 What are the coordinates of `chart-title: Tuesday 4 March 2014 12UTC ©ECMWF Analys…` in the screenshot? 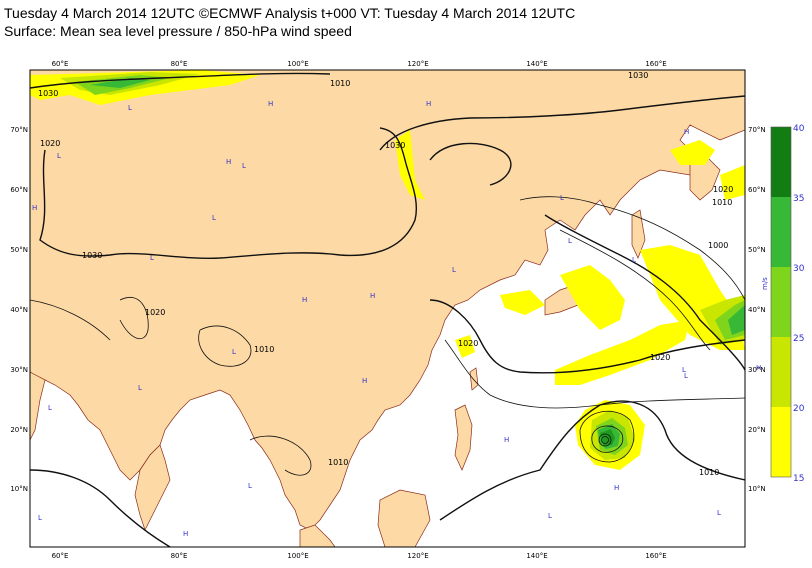 It's located at (290, 13).